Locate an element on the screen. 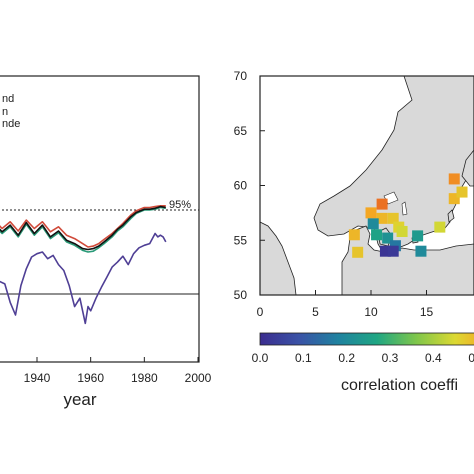  legend-entry-2: n is located at coordinates (5, 112).